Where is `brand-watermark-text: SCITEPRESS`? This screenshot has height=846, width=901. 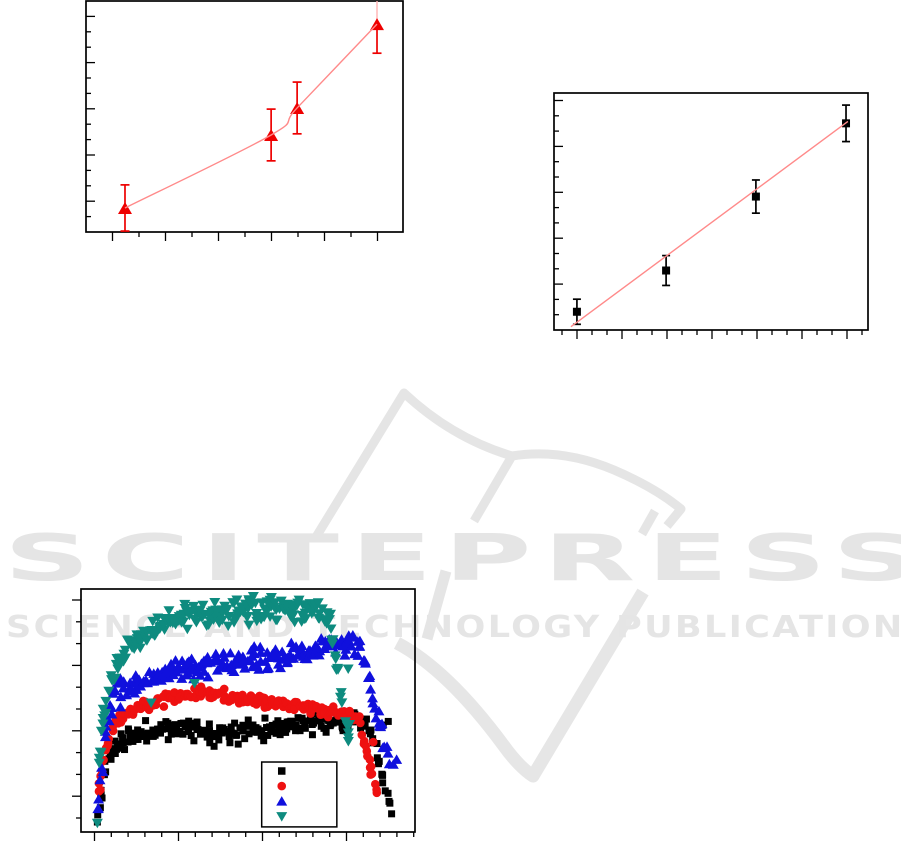 brand-watermark-text: SCITEPRESS is located at coordinates (452, 557).